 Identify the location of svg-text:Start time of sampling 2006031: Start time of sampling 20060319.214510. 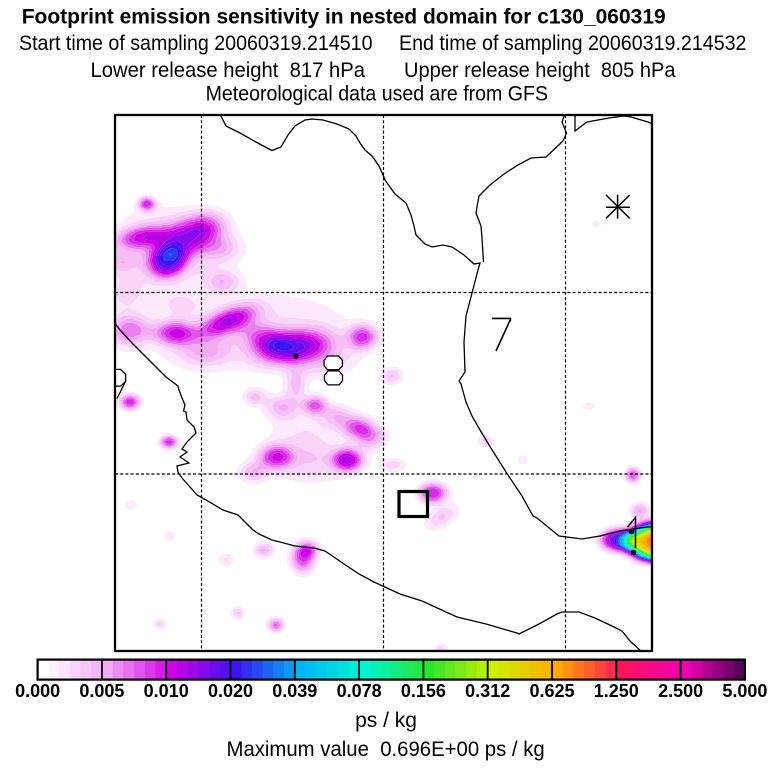
(196, 43).